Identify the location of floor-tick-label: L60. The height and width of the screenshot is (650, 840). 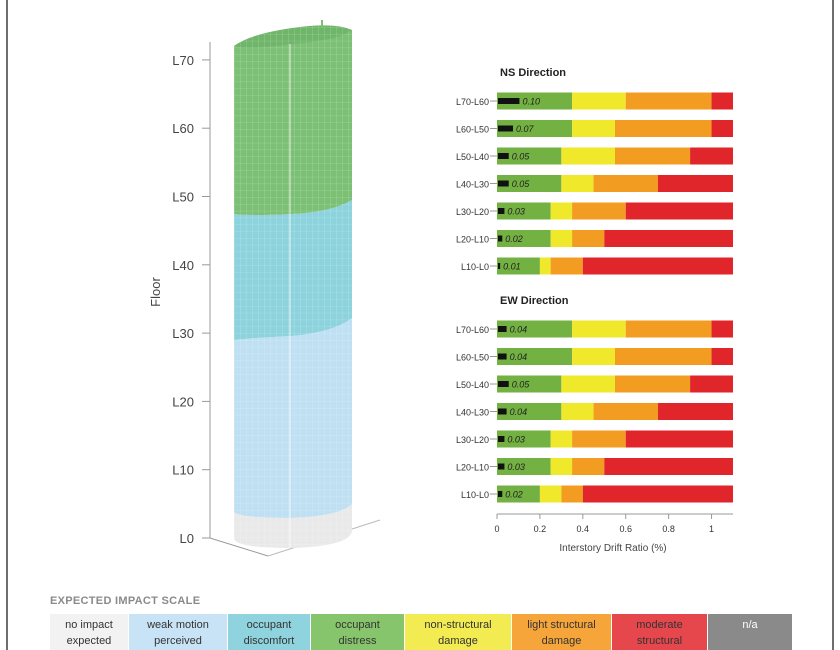
(183, 128).